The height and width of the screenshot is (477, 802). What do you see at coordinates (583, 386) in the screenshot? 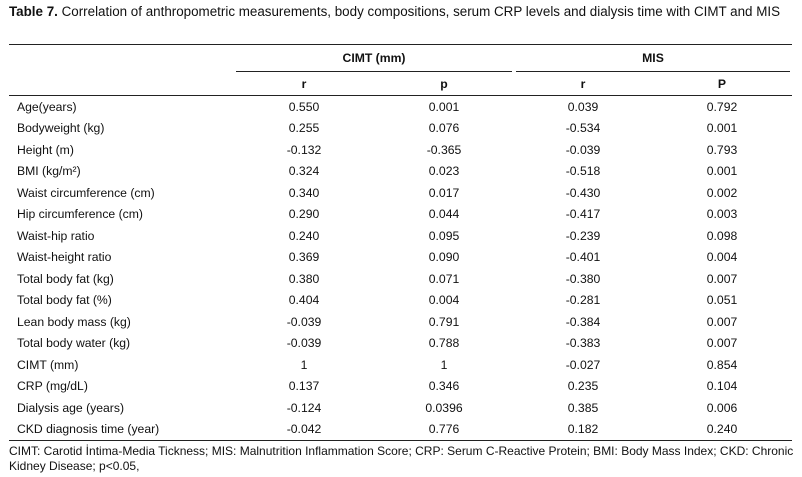
I see `cell-mis-r: 0.235` at bounding box center [583, 386].